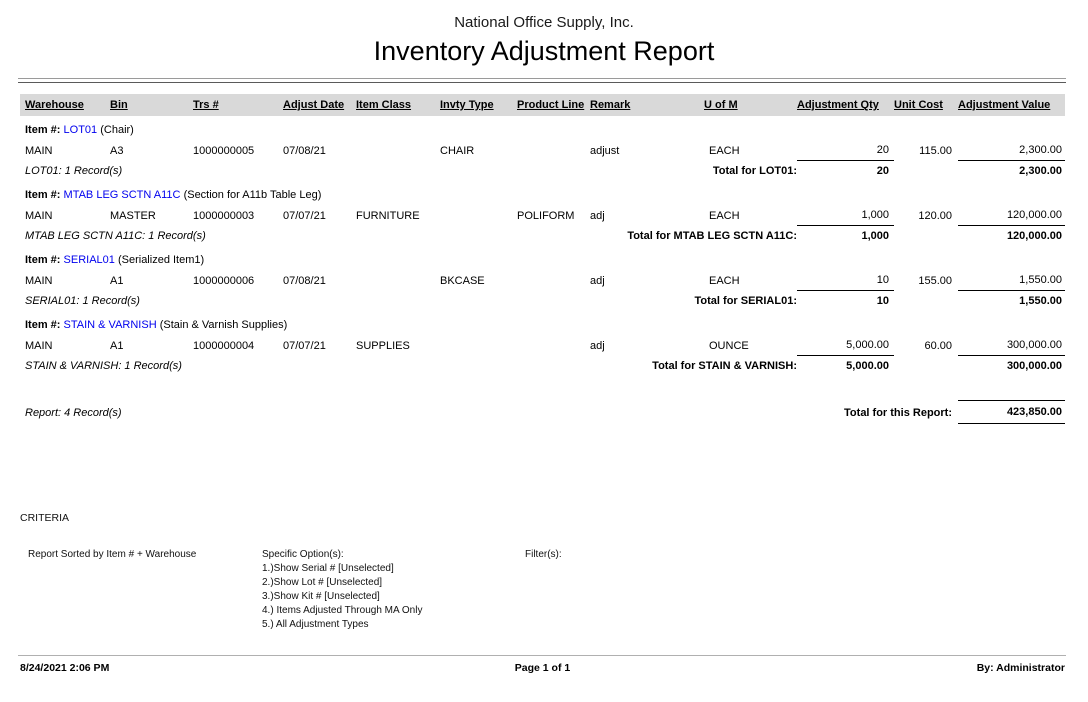  I want to click on item-description: (Section for A11b Table Leg), so click(252, 195).